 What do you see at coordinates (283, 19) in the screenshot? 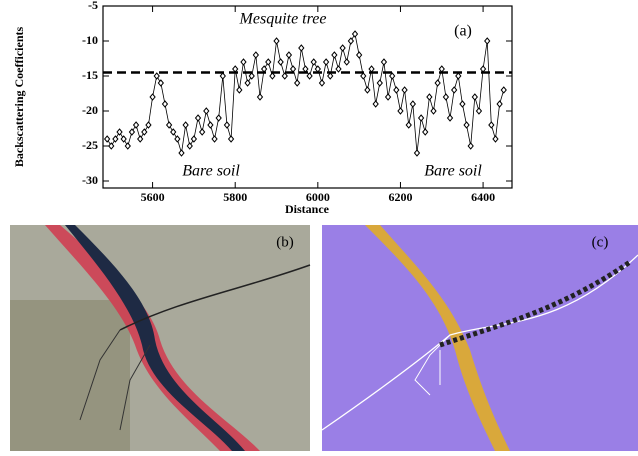
I see `annotation: Mesquite tree` at bounding box center [283, 19].